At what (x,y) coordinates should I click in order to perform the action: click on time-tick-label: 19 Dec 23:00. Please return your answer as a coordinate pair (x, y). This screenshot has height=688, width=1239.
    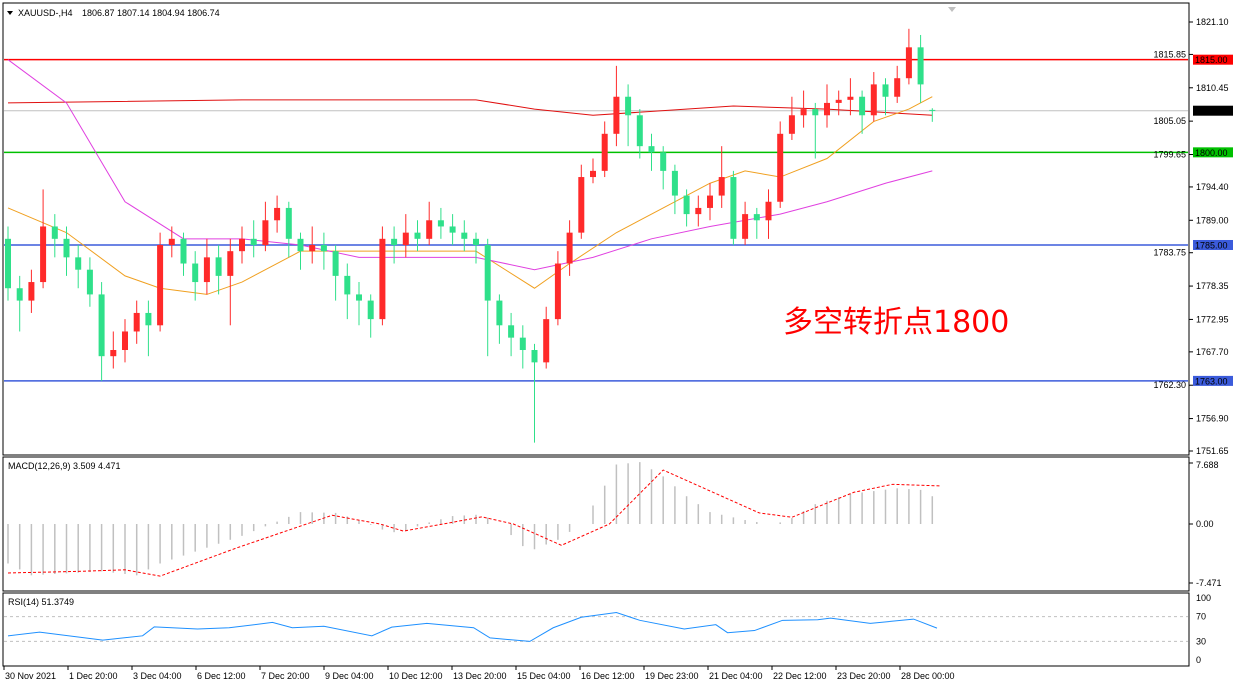
    Looking at the image, I should click on (672, 676).